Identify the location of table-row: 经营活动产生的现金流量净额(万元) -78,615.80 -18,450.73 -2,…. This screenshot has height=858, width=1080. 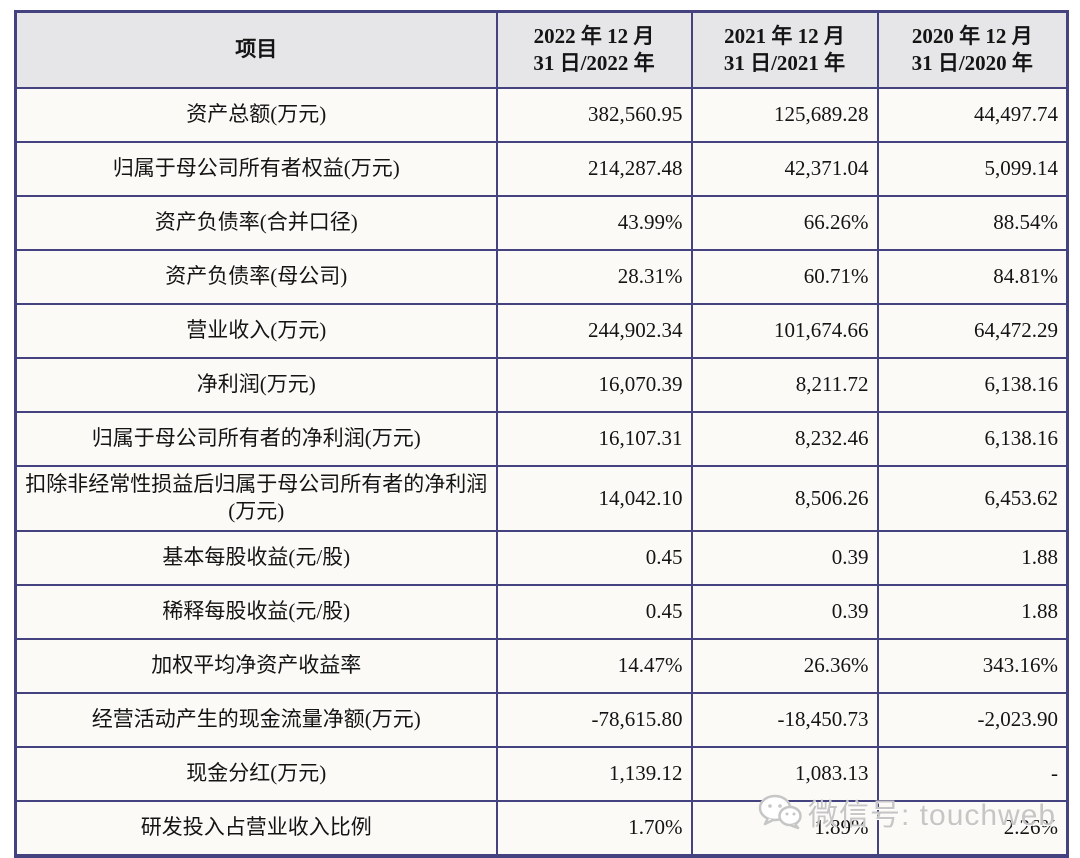
(541, 719).